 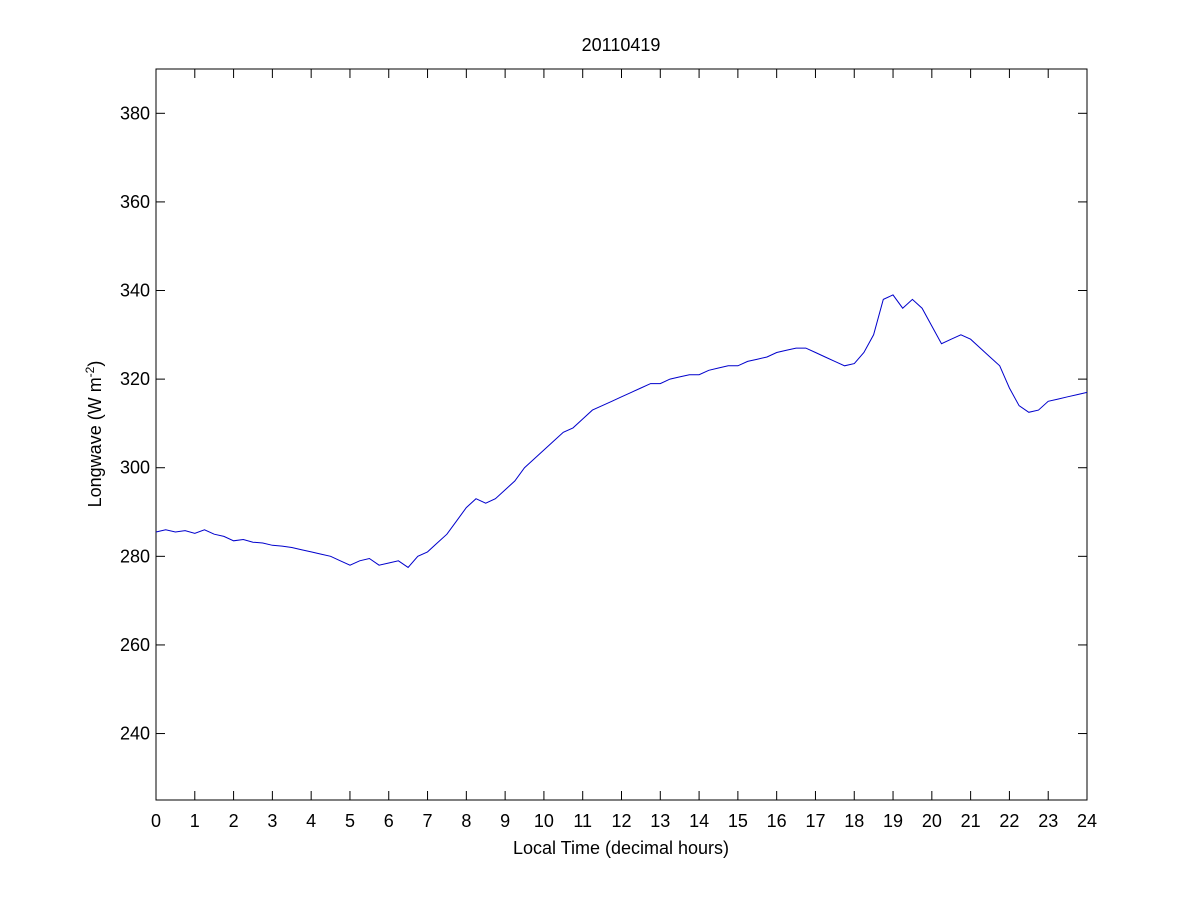 I want to click on x-axis-label: Local Time (decimal hours), so click(x=621, y=848).